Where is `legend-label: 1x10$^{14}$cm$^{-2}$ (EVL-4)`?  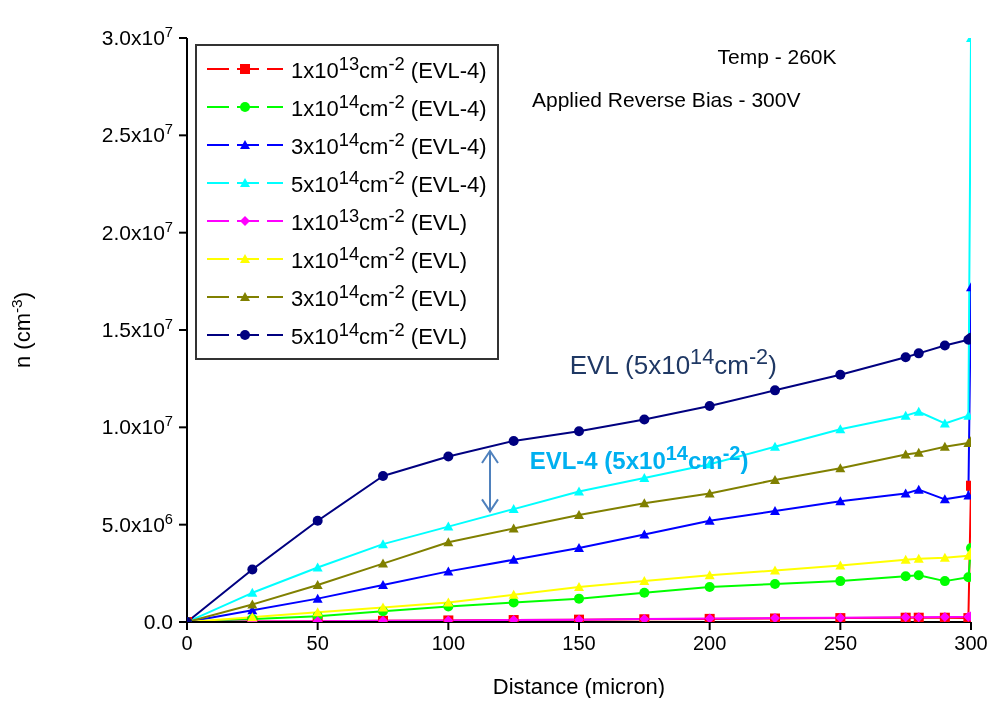 legend-label: 1x10$^{14}$cm$^{-2}$ (EVL-4) is located at coordinates (389, 107).